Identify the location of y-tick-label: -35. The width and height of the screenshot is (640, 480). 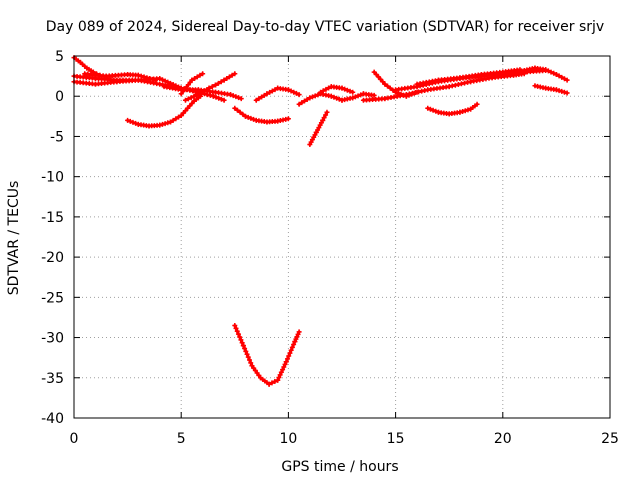
(52, 379).